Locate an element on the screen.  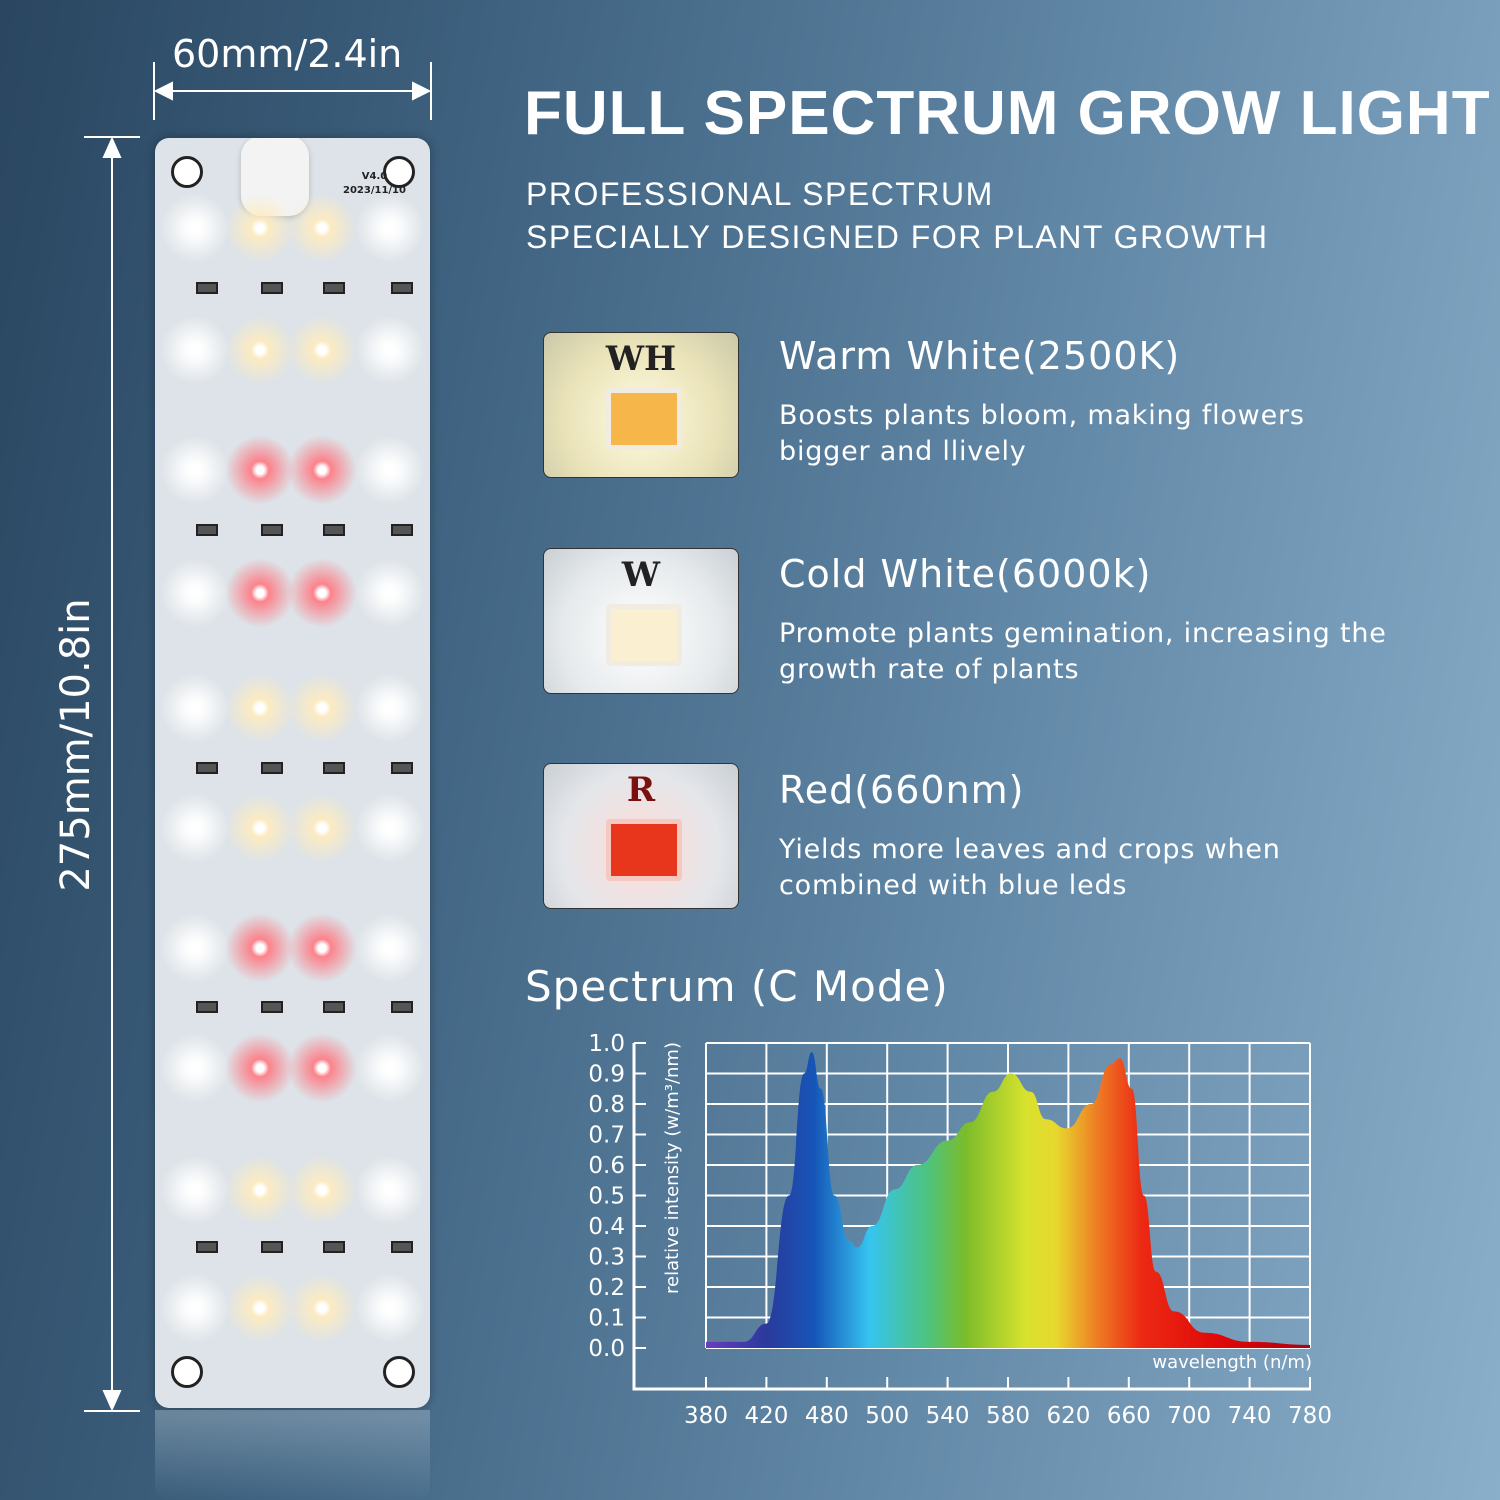
x-tick-label: 540 is located at coordinates (948, 1416).